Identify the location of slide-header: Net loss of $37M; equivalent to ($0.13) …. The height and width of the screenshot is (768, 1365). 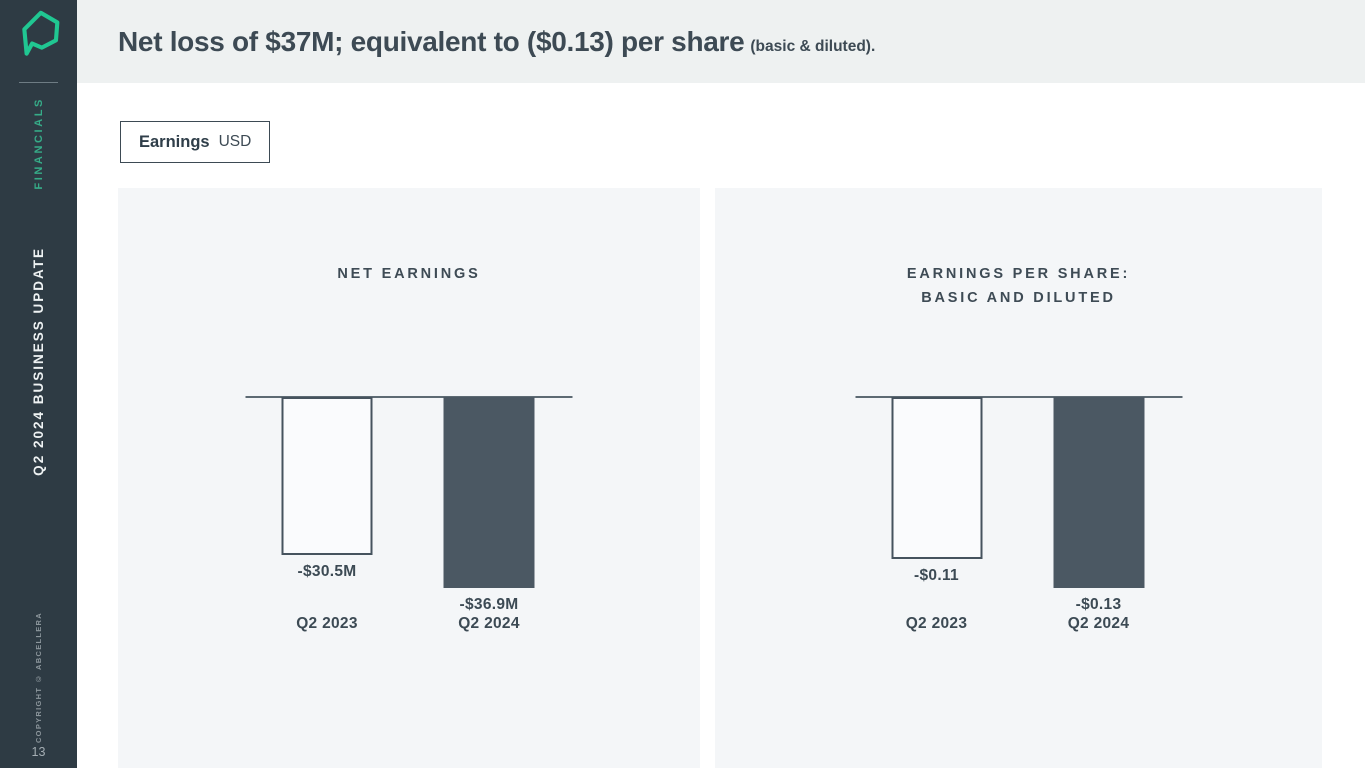
(721, 41).